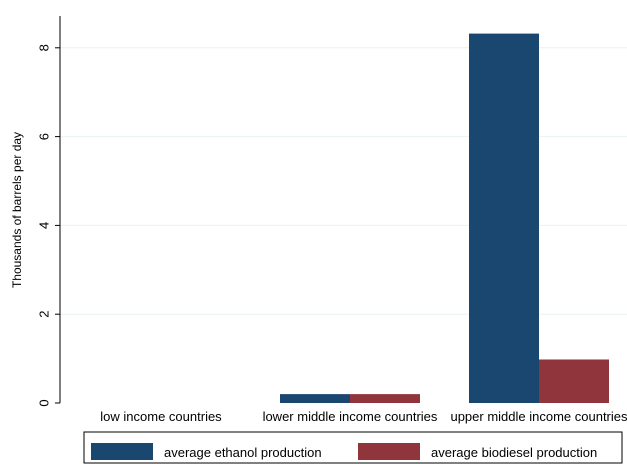 This screenshot has width=627, height=464. I want to click on x-tick-label: lower middle income countries, so click(350, 416).